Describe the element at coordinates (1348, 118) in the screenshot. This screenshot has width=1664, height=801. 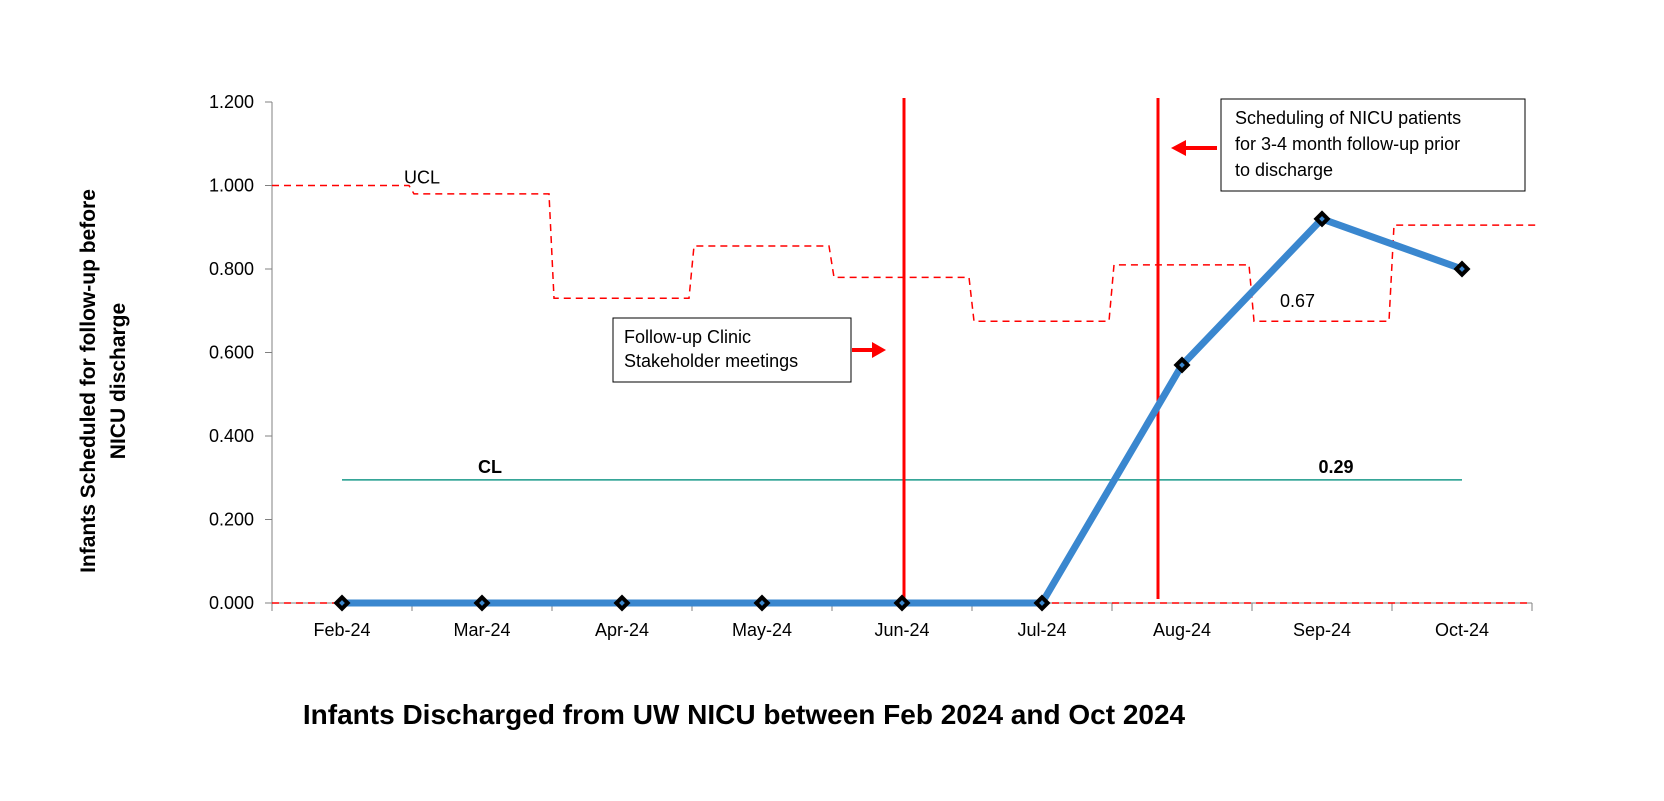
I see `annotation-text-scheduling: Scheduling of NICU patients` at that location.